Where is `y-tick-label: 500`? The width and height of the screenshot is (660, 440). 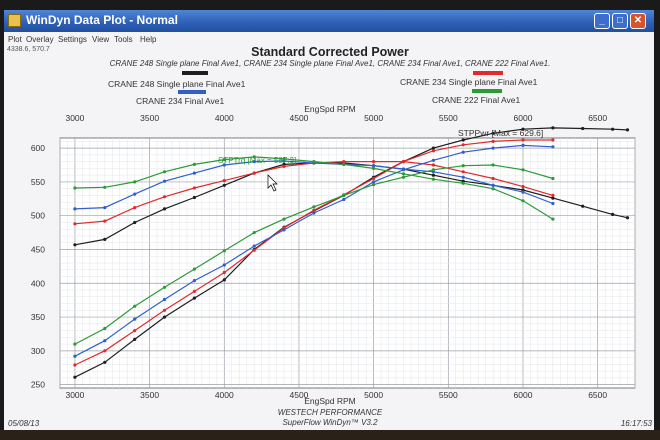
y-tick-label: 500 is located at coordinates (38, 216).